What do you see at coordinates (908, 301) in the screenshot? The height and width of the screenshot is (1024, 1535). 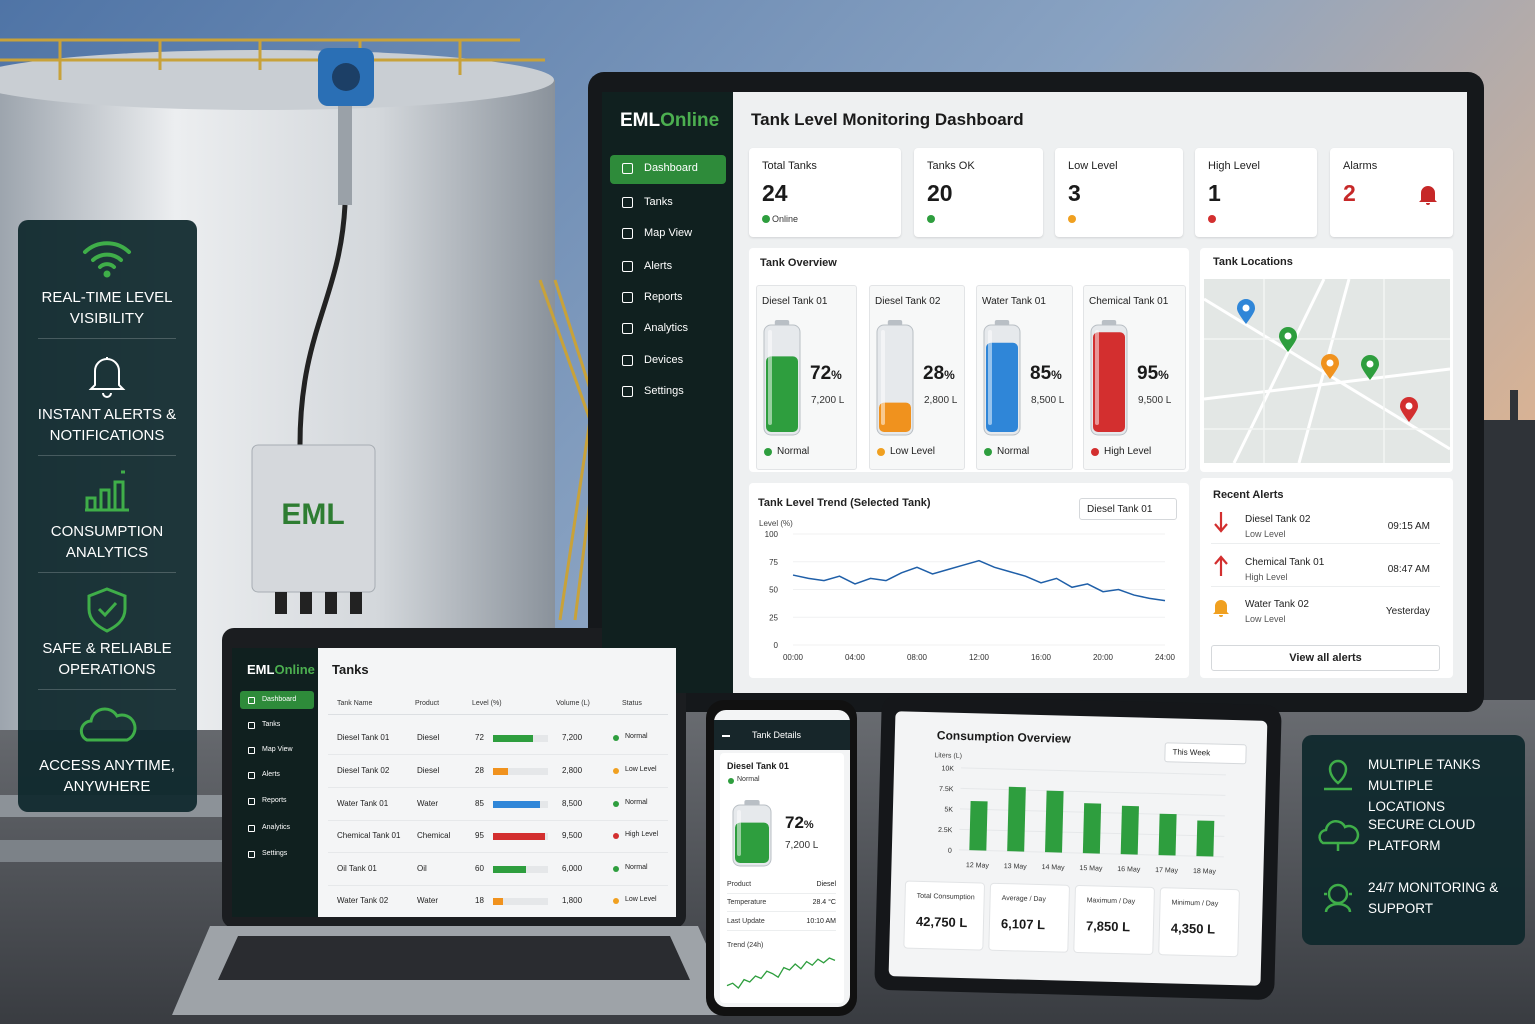 I see `tank-name: Diesel Tank 02` at bounding box center [908, 301].